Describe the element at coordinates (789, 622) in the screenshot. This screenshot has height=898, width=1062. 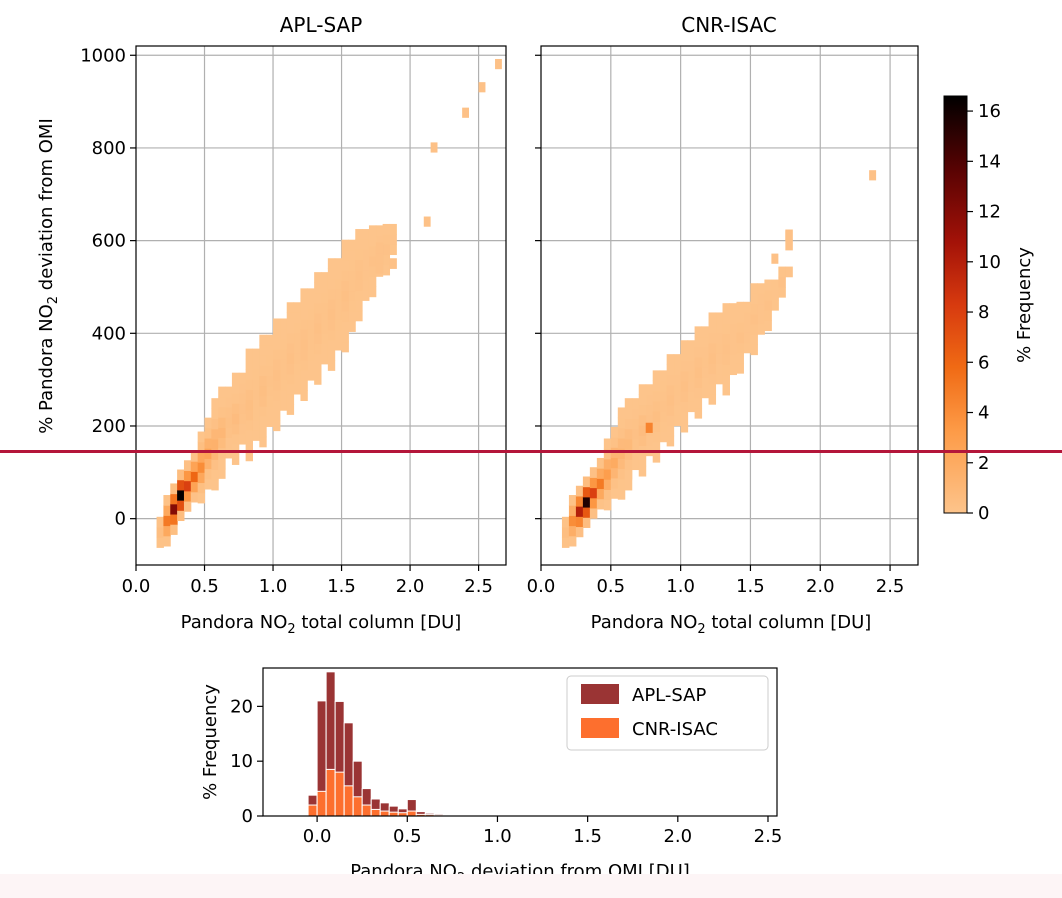
I see `x-axis-label-post: total column [DU]` at that location.